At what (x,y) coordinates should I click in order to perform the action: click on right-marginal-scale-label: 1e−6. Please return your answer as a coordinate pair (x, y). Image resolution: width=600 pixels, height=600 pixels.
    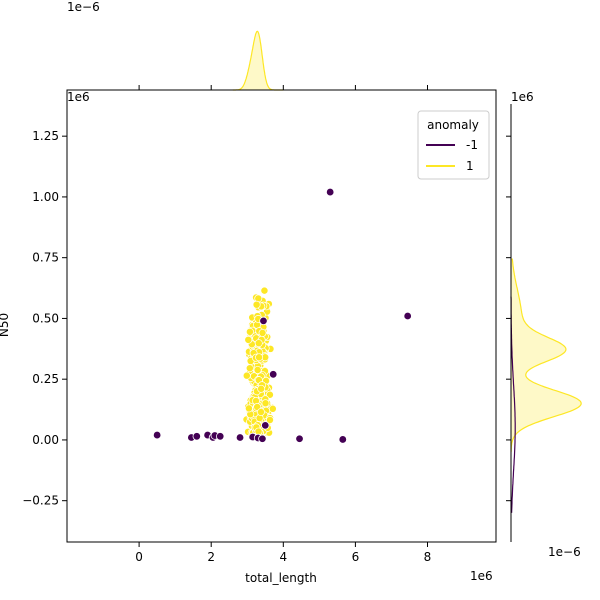
    Looking at the image, I should click on (564, 552).